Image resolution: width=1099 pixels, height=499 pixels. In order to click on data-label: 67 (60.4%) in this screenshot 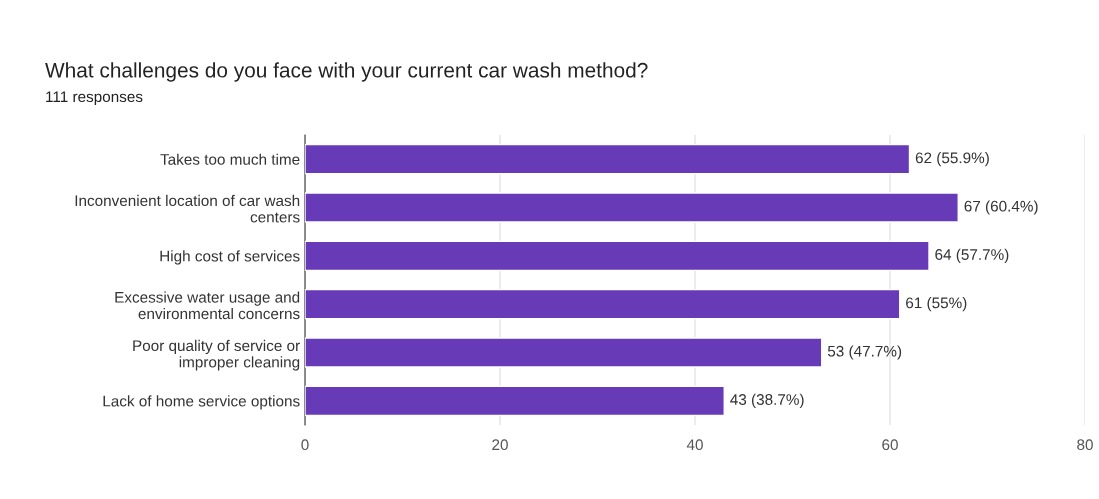, I will do `click(1001, 207)`.